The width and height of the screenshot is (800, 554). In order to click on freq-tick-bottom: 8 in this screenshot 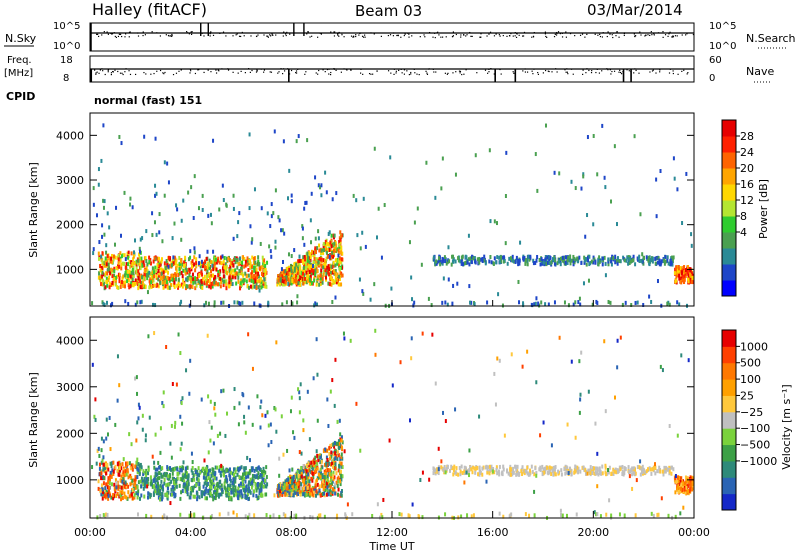, I will do `click(66, 78)`.